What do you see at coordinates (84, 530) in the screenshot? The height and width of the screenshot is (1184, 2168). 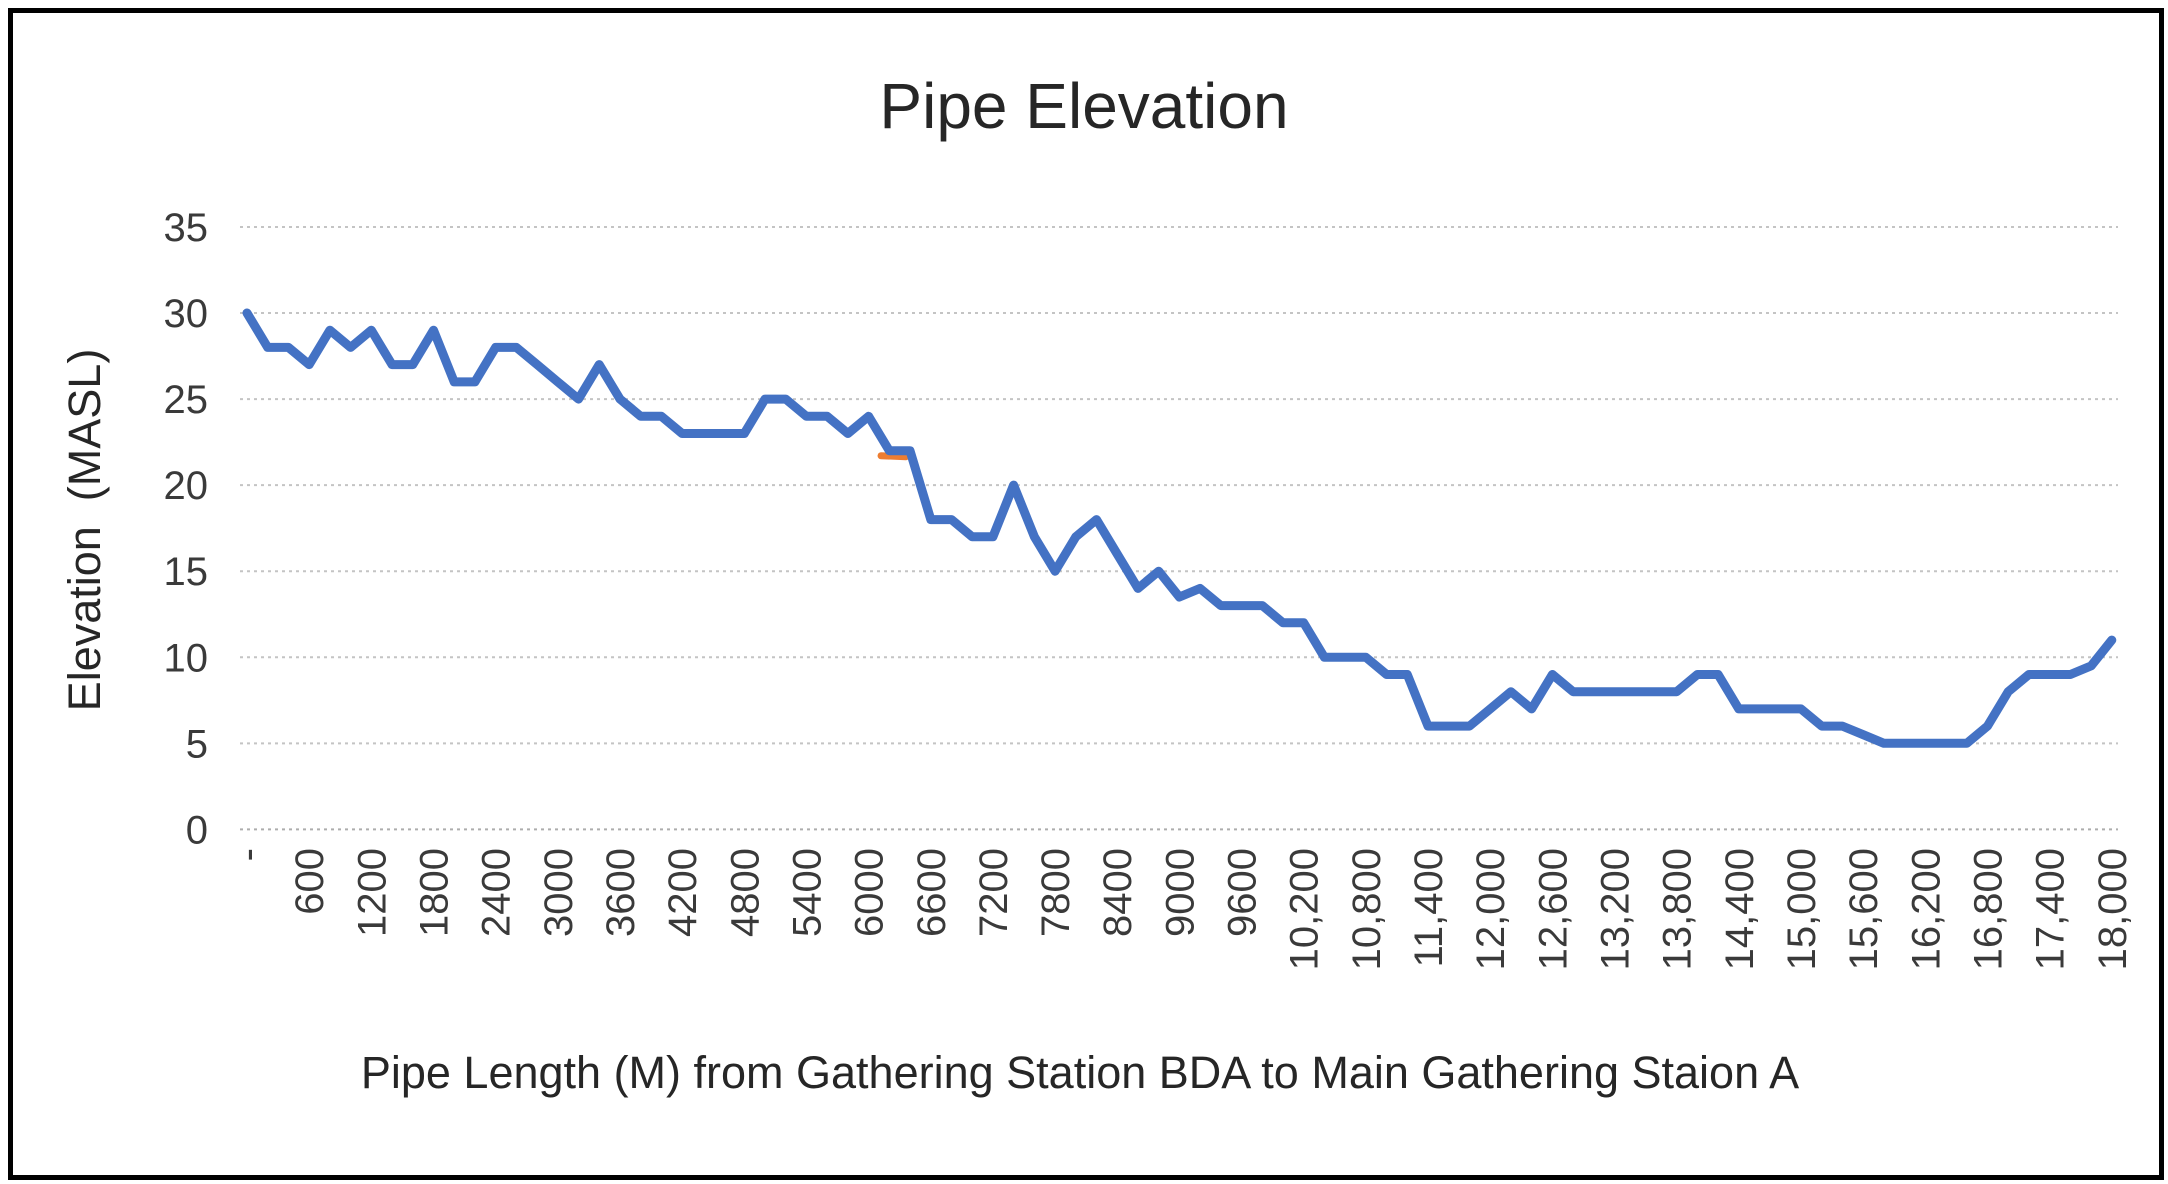 I see `y-axis-title: Elevation (MASL)` at bounding box center [84, 530].